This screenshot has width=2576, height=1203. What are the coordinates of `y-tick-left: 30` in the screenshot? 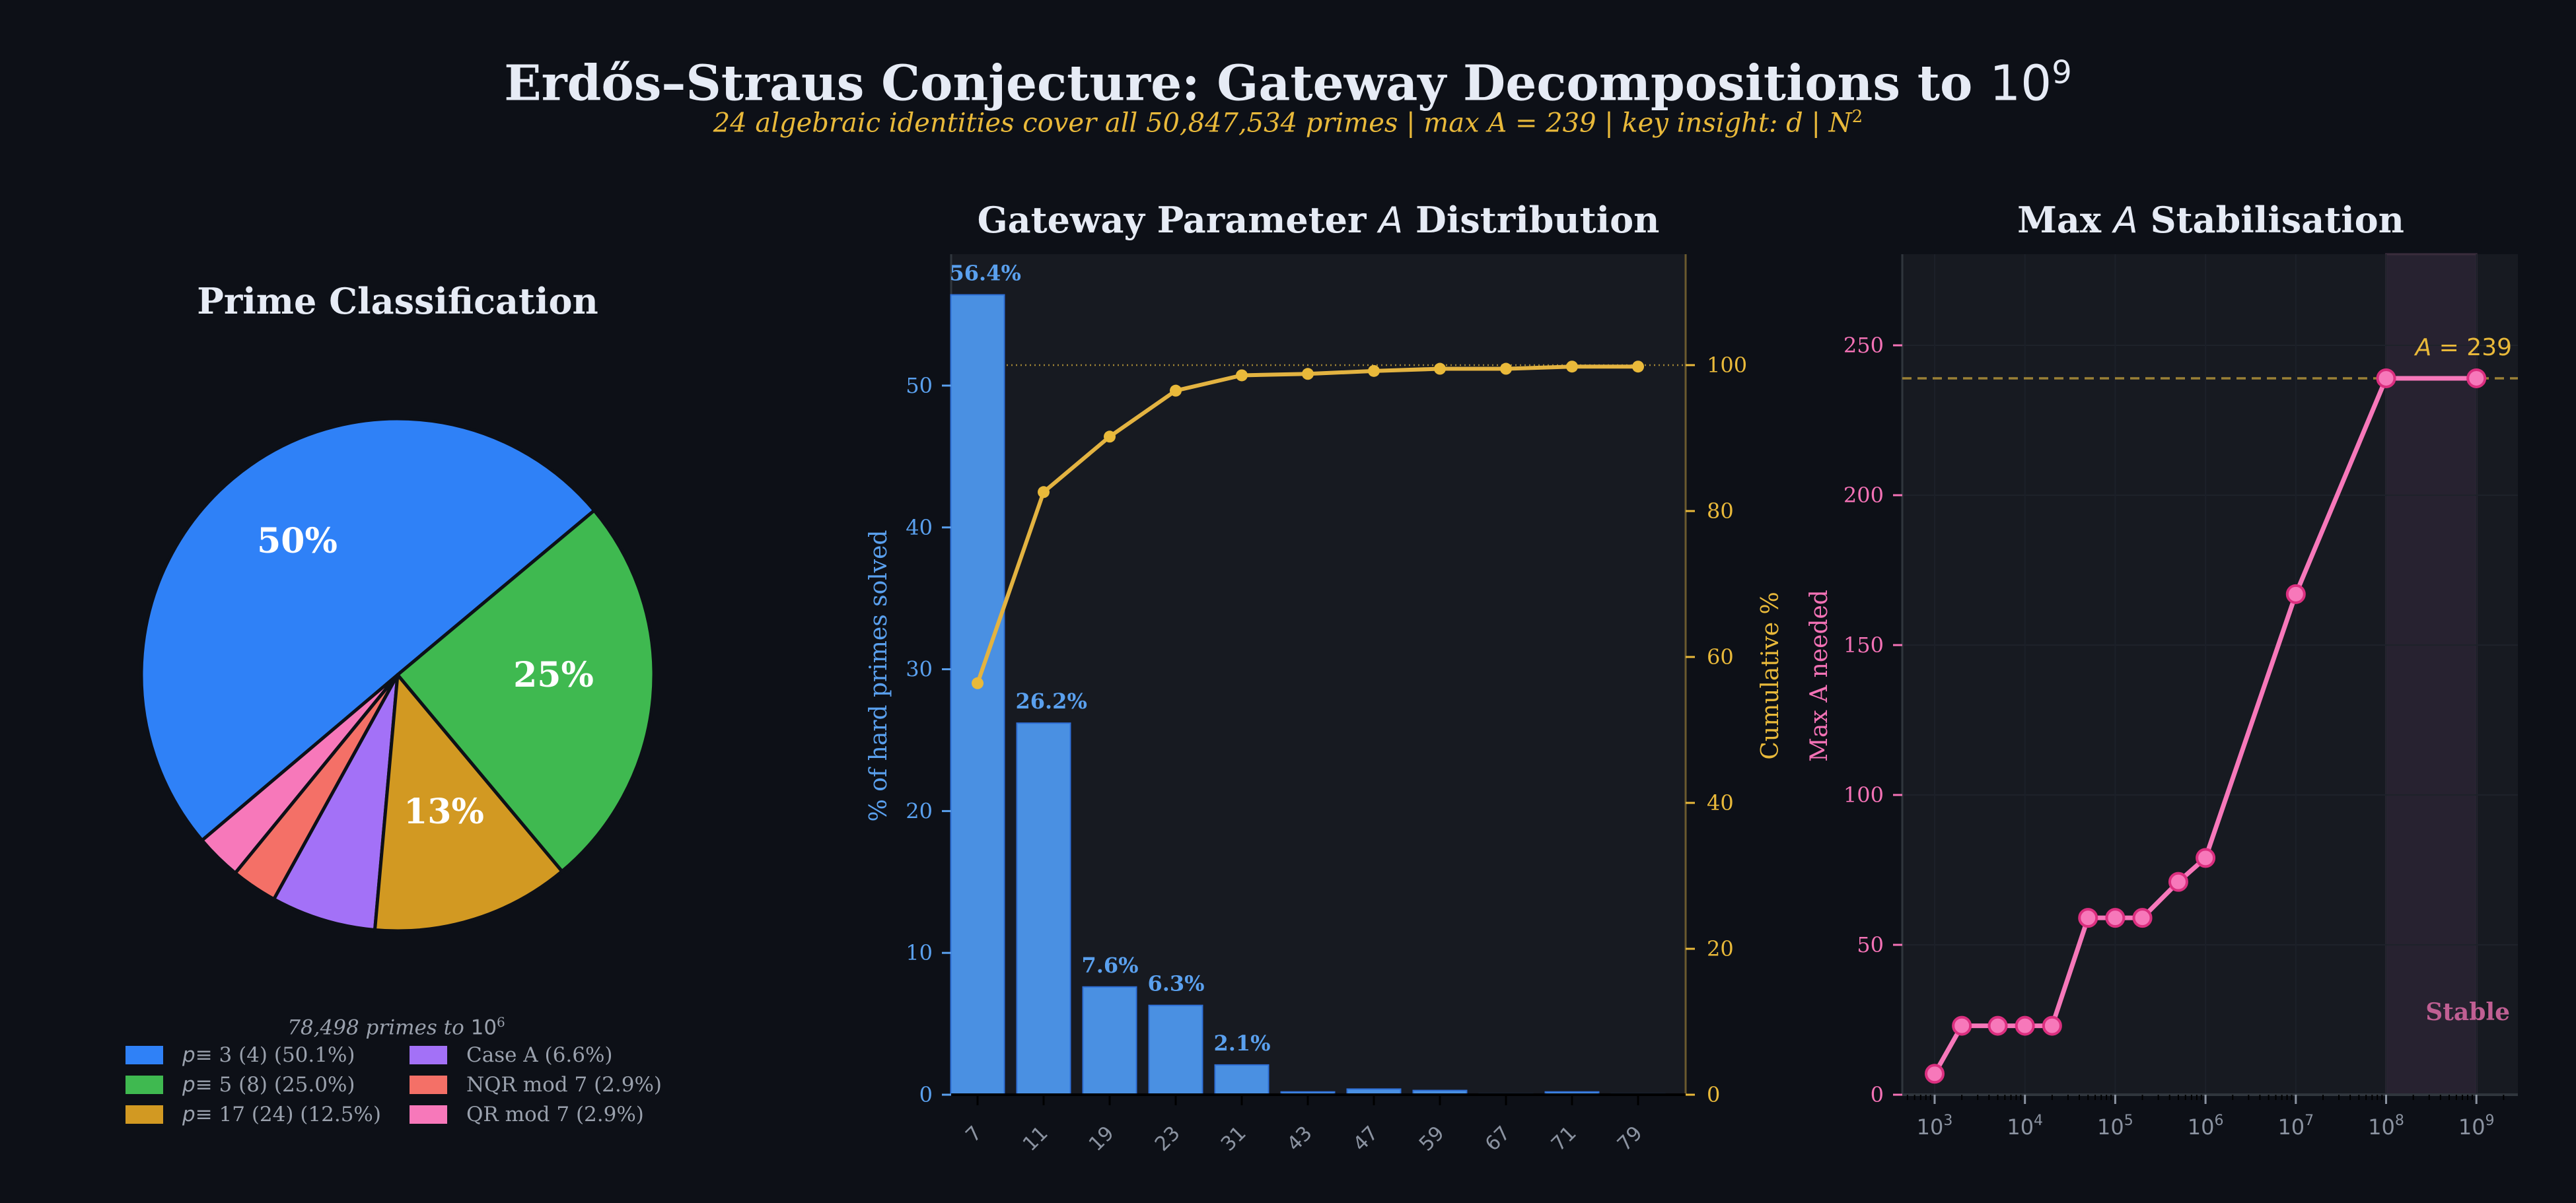 It's located at (919, 669).